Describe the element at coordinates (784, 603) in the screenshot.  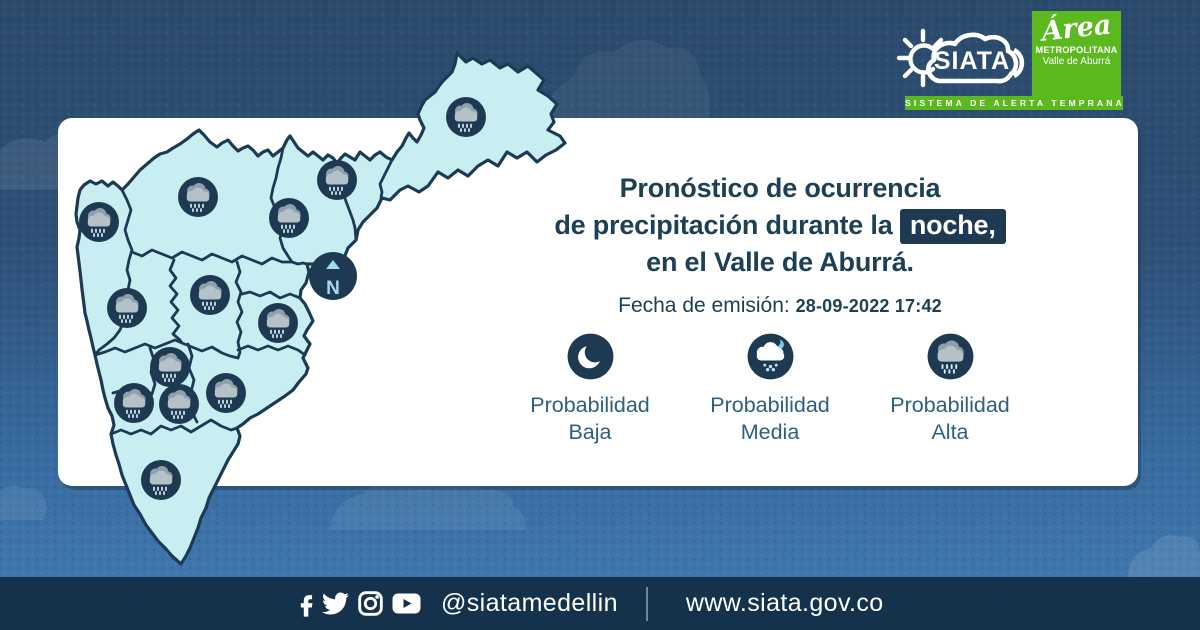
I see `website-link: www.siata.gov.co` at that location.